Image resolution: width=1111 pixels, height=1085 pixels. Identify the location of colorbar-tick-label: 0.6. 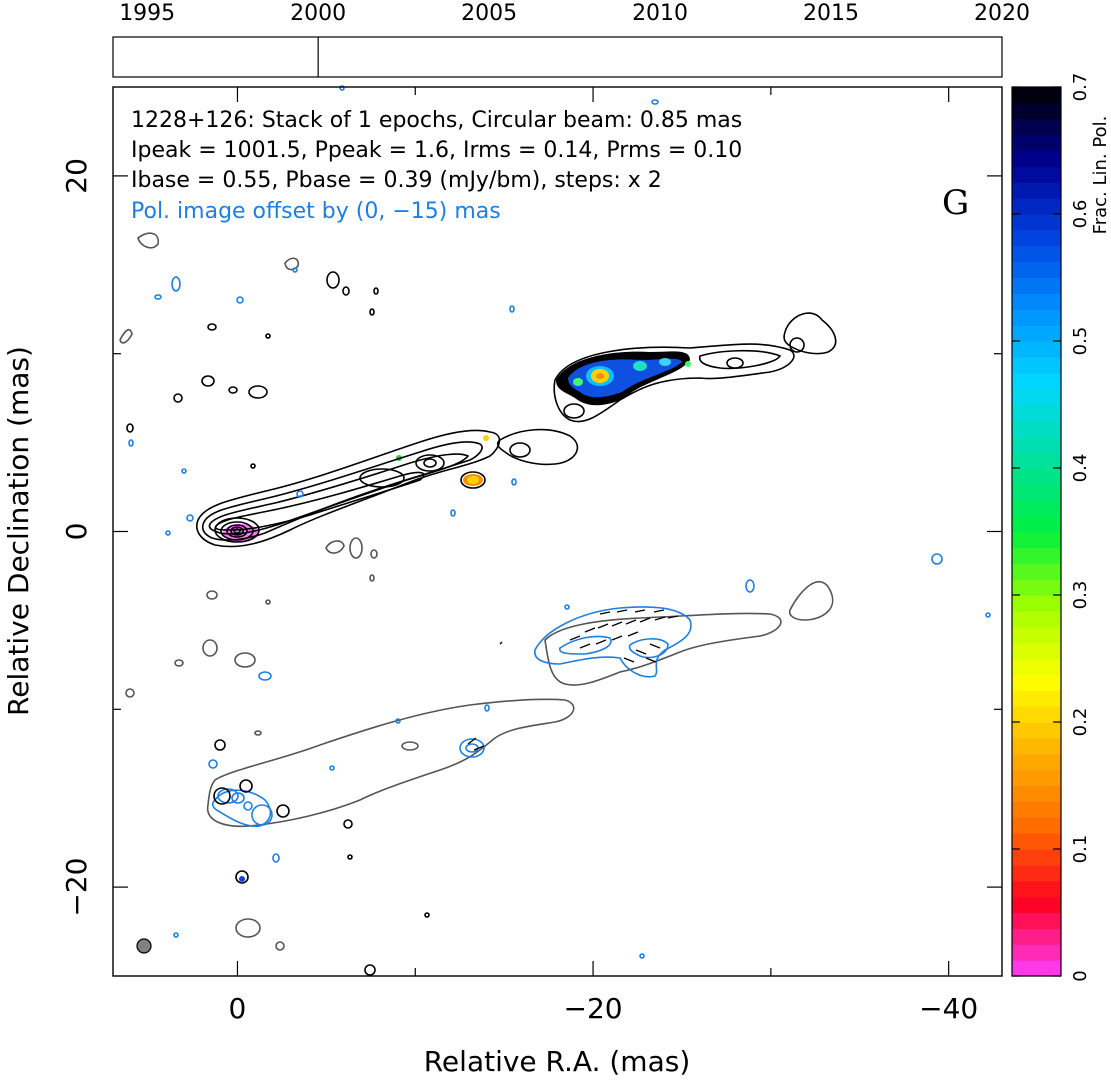
(1080, 214).